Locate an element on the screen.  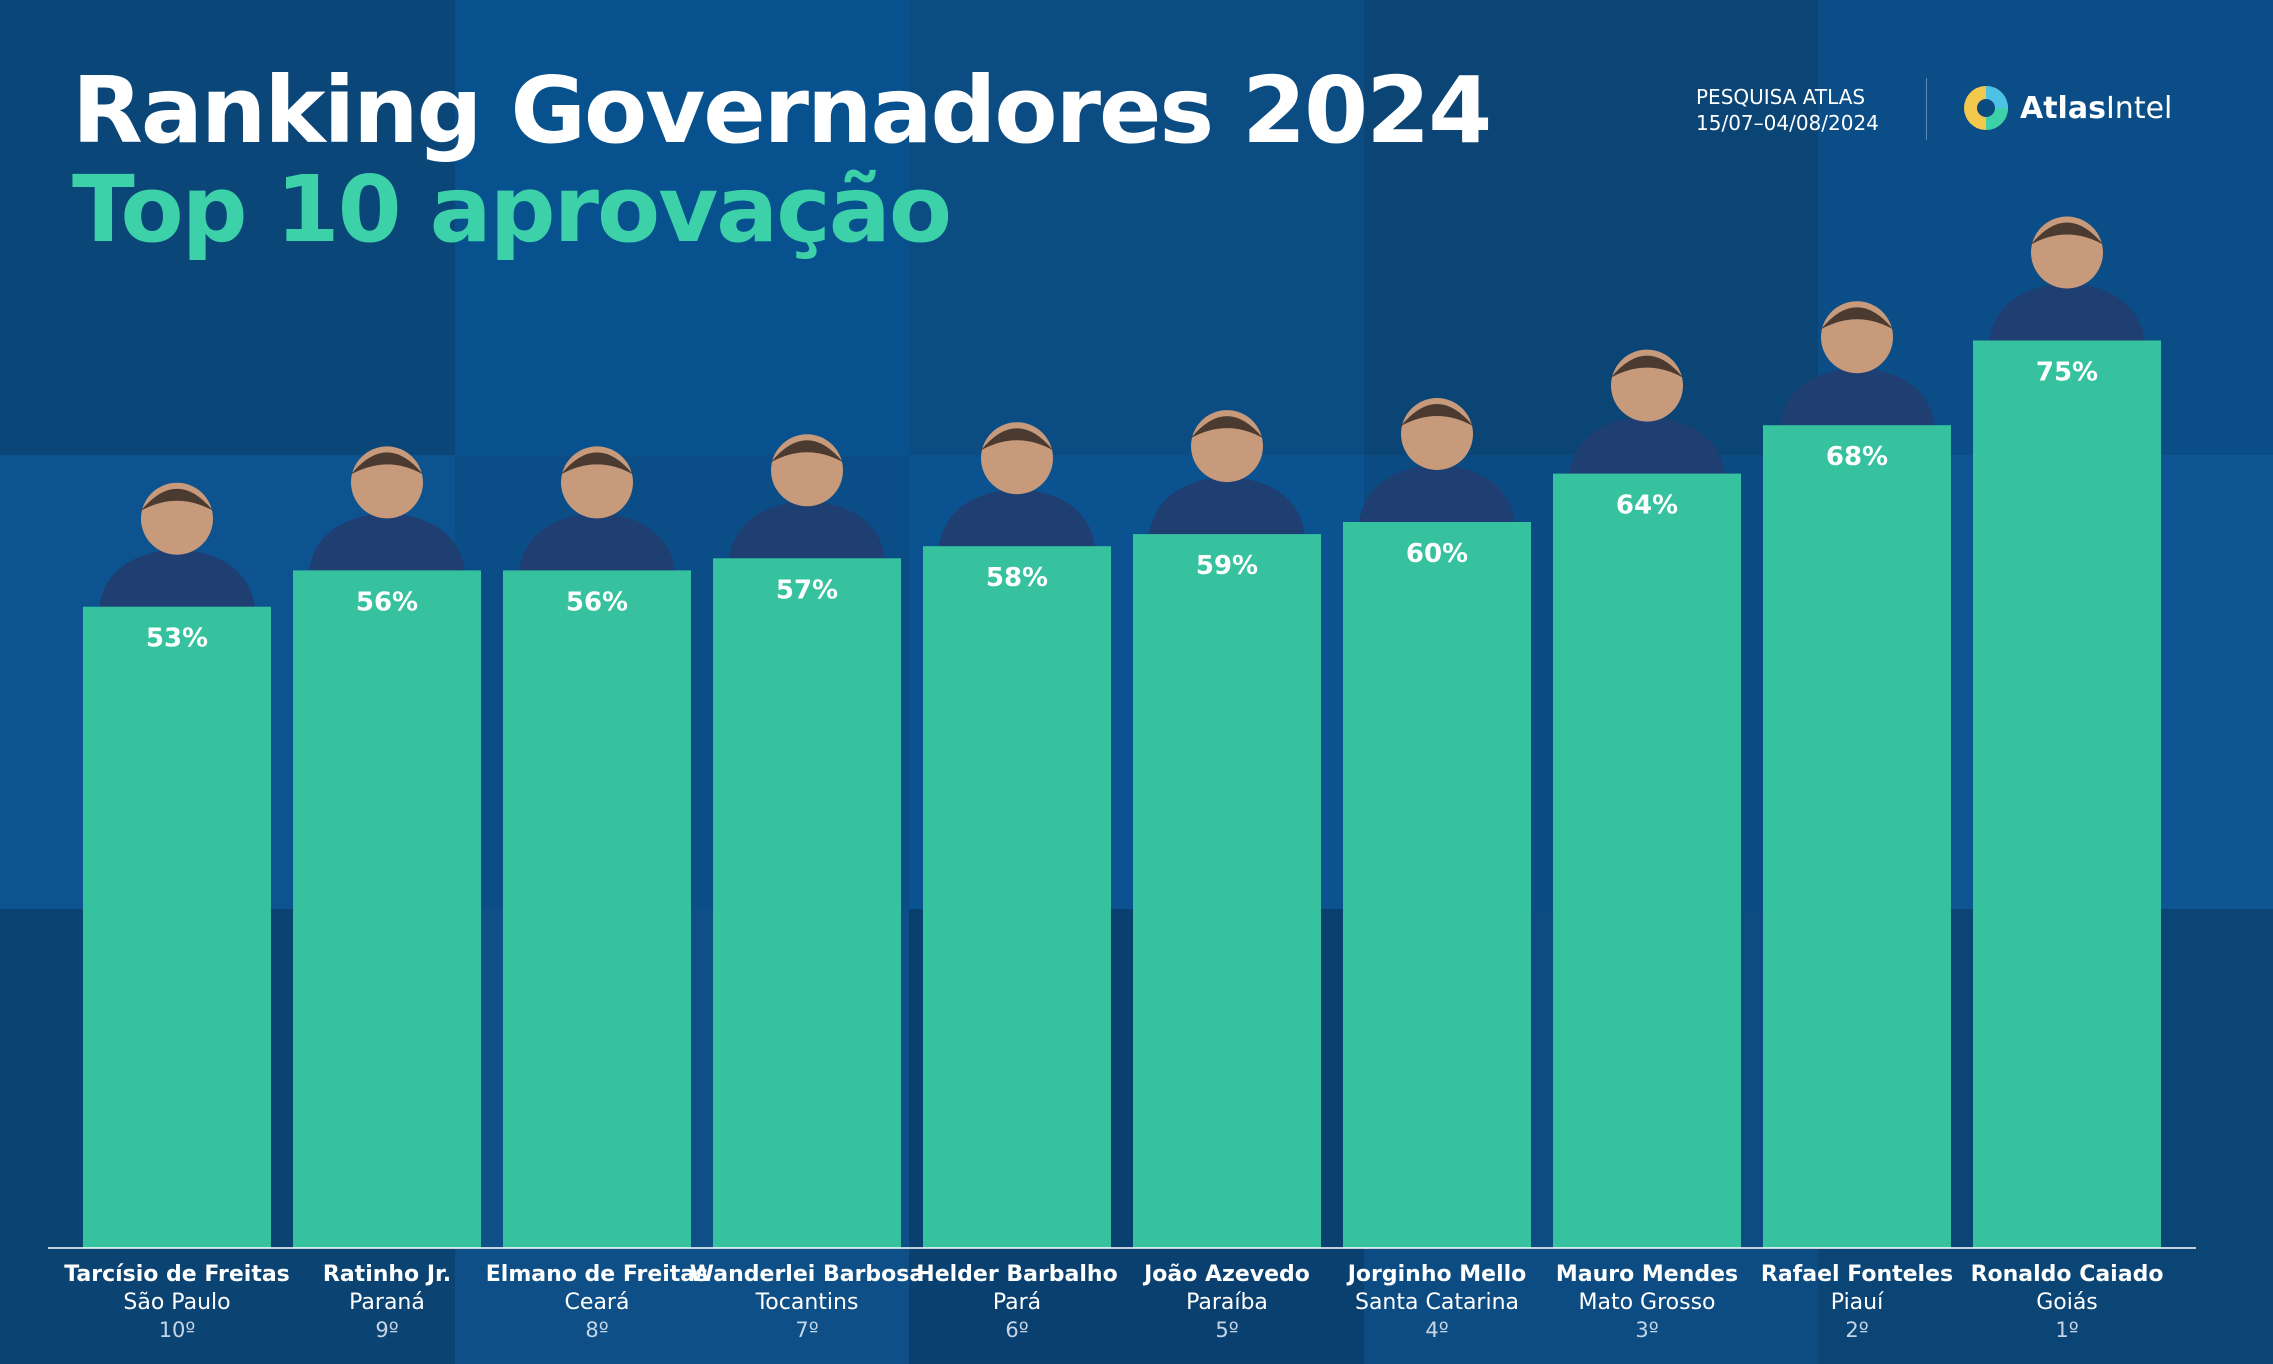
rank-label-2: 9º is located at coordinates (386, 1330).